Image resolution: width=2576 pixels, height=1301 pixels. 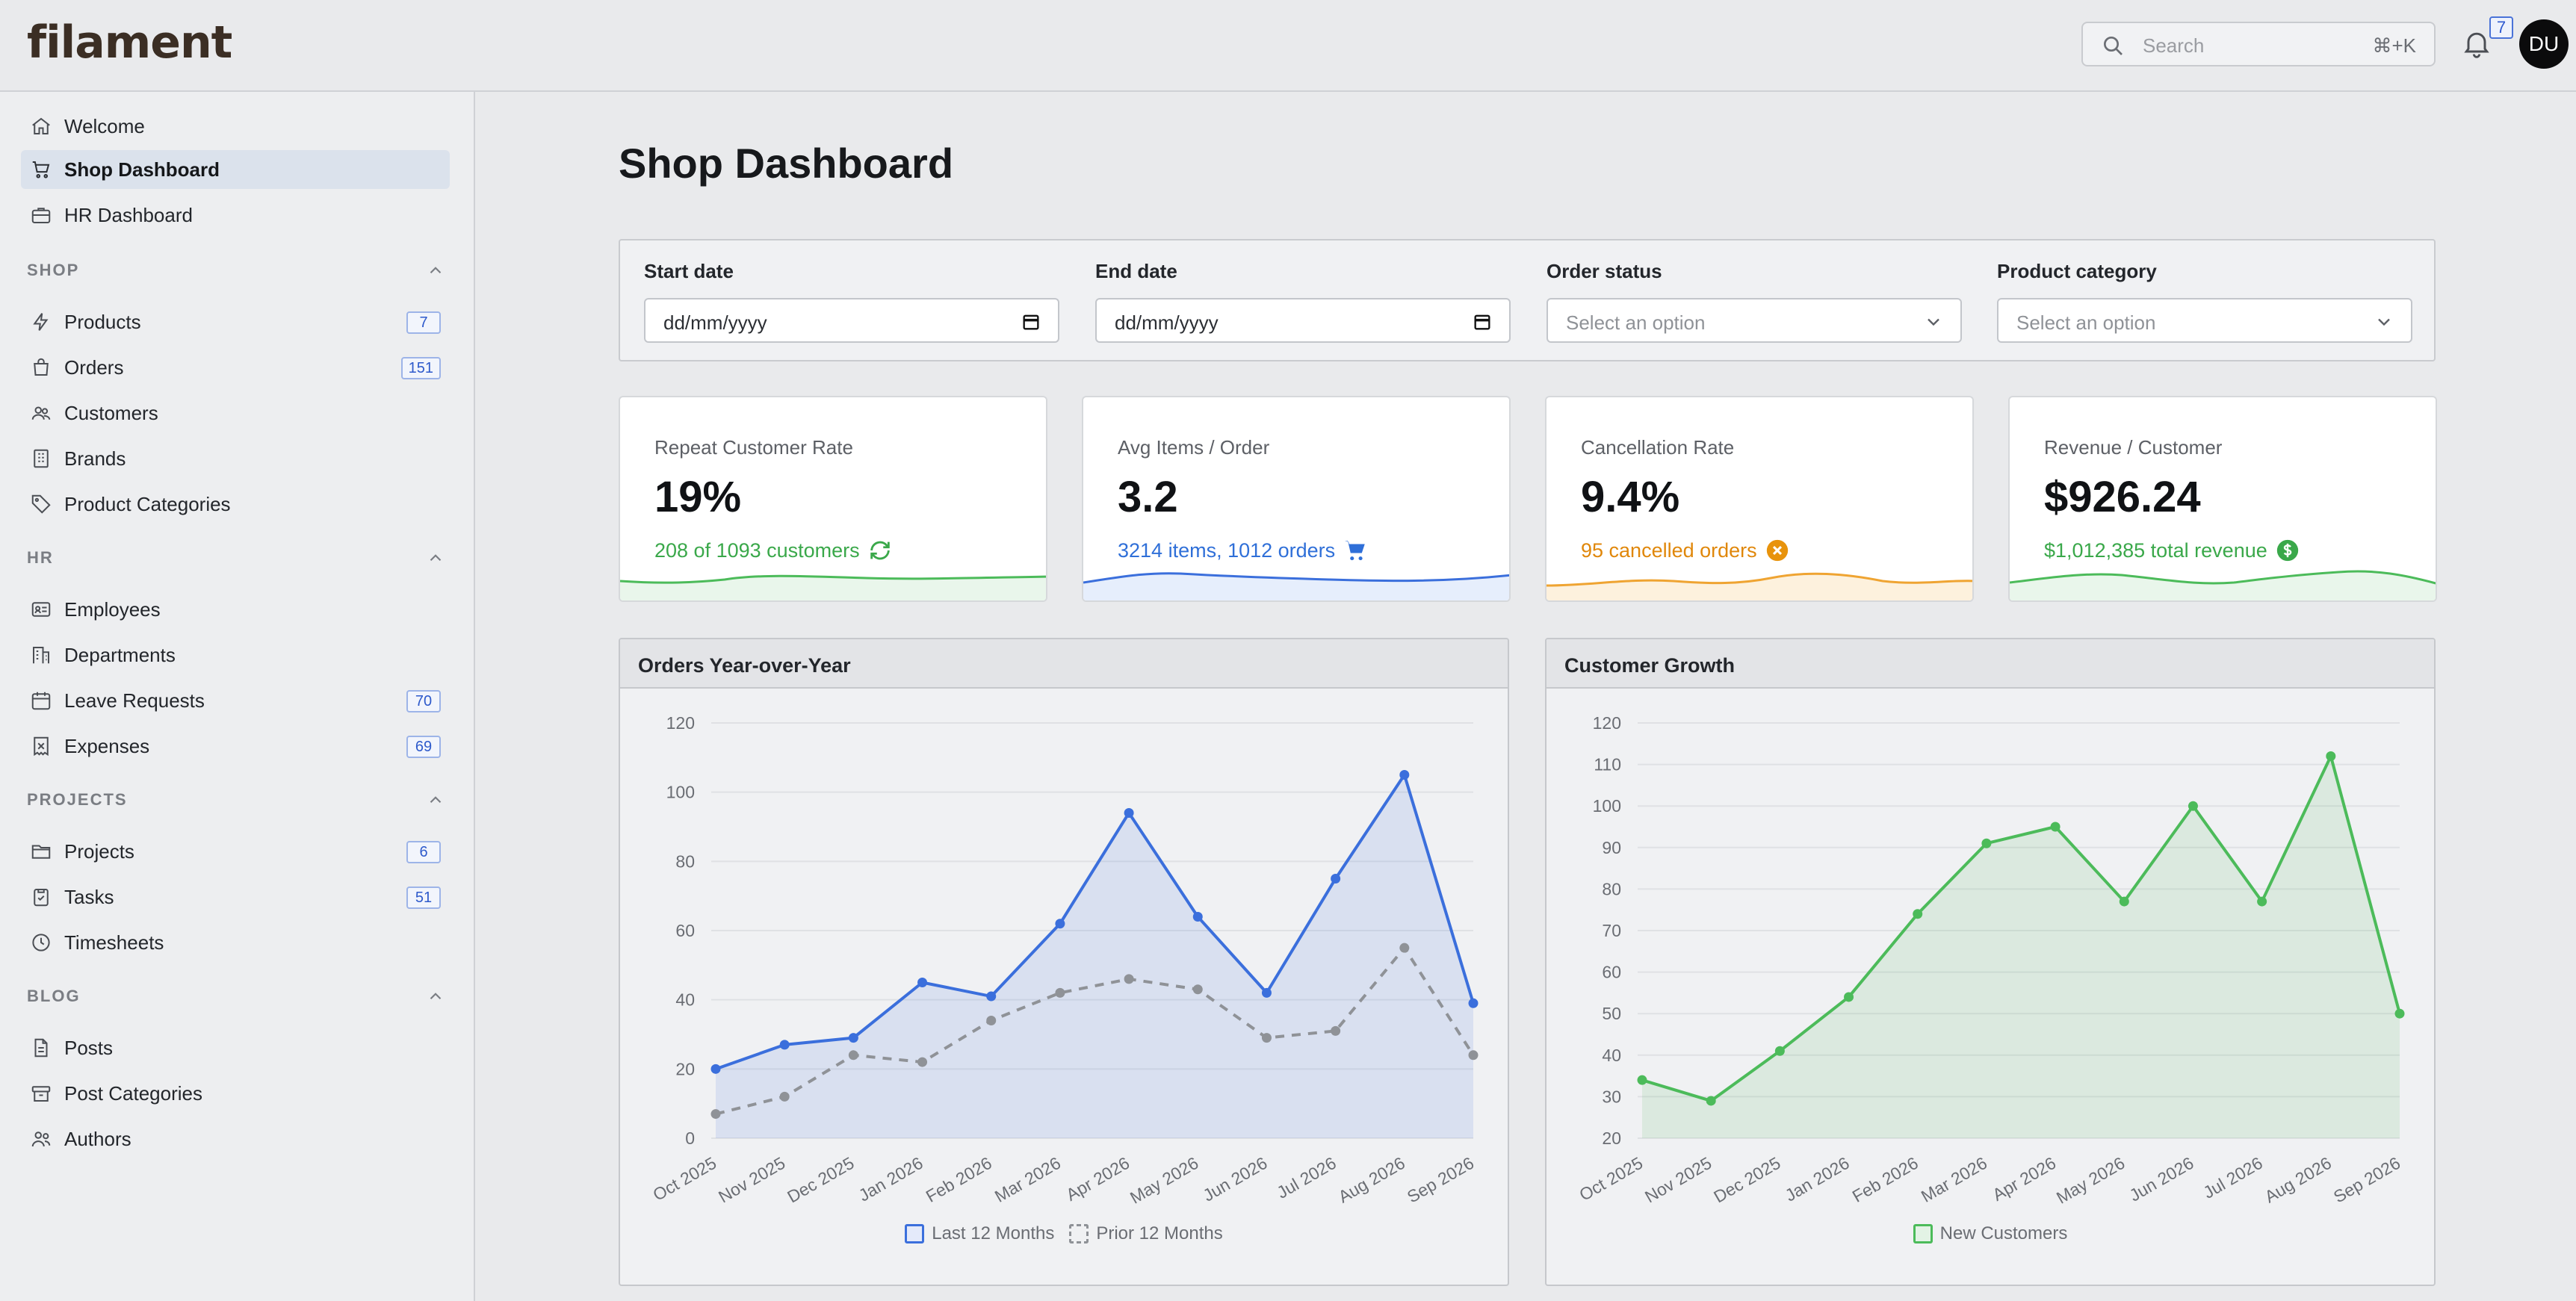 I want to click on sidebar-item-shop-dashboard: Shop Dashboard, so click(x=235, y=169).